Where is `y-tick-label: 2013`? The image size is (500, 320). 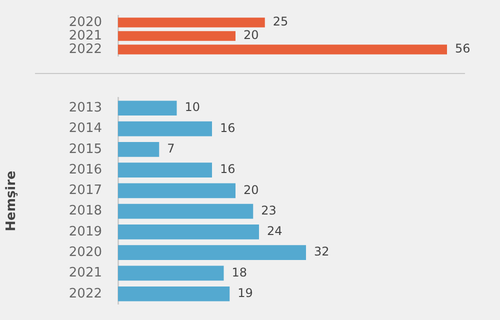 y-tick-label: 2013 is located at coordinates (85, 108).